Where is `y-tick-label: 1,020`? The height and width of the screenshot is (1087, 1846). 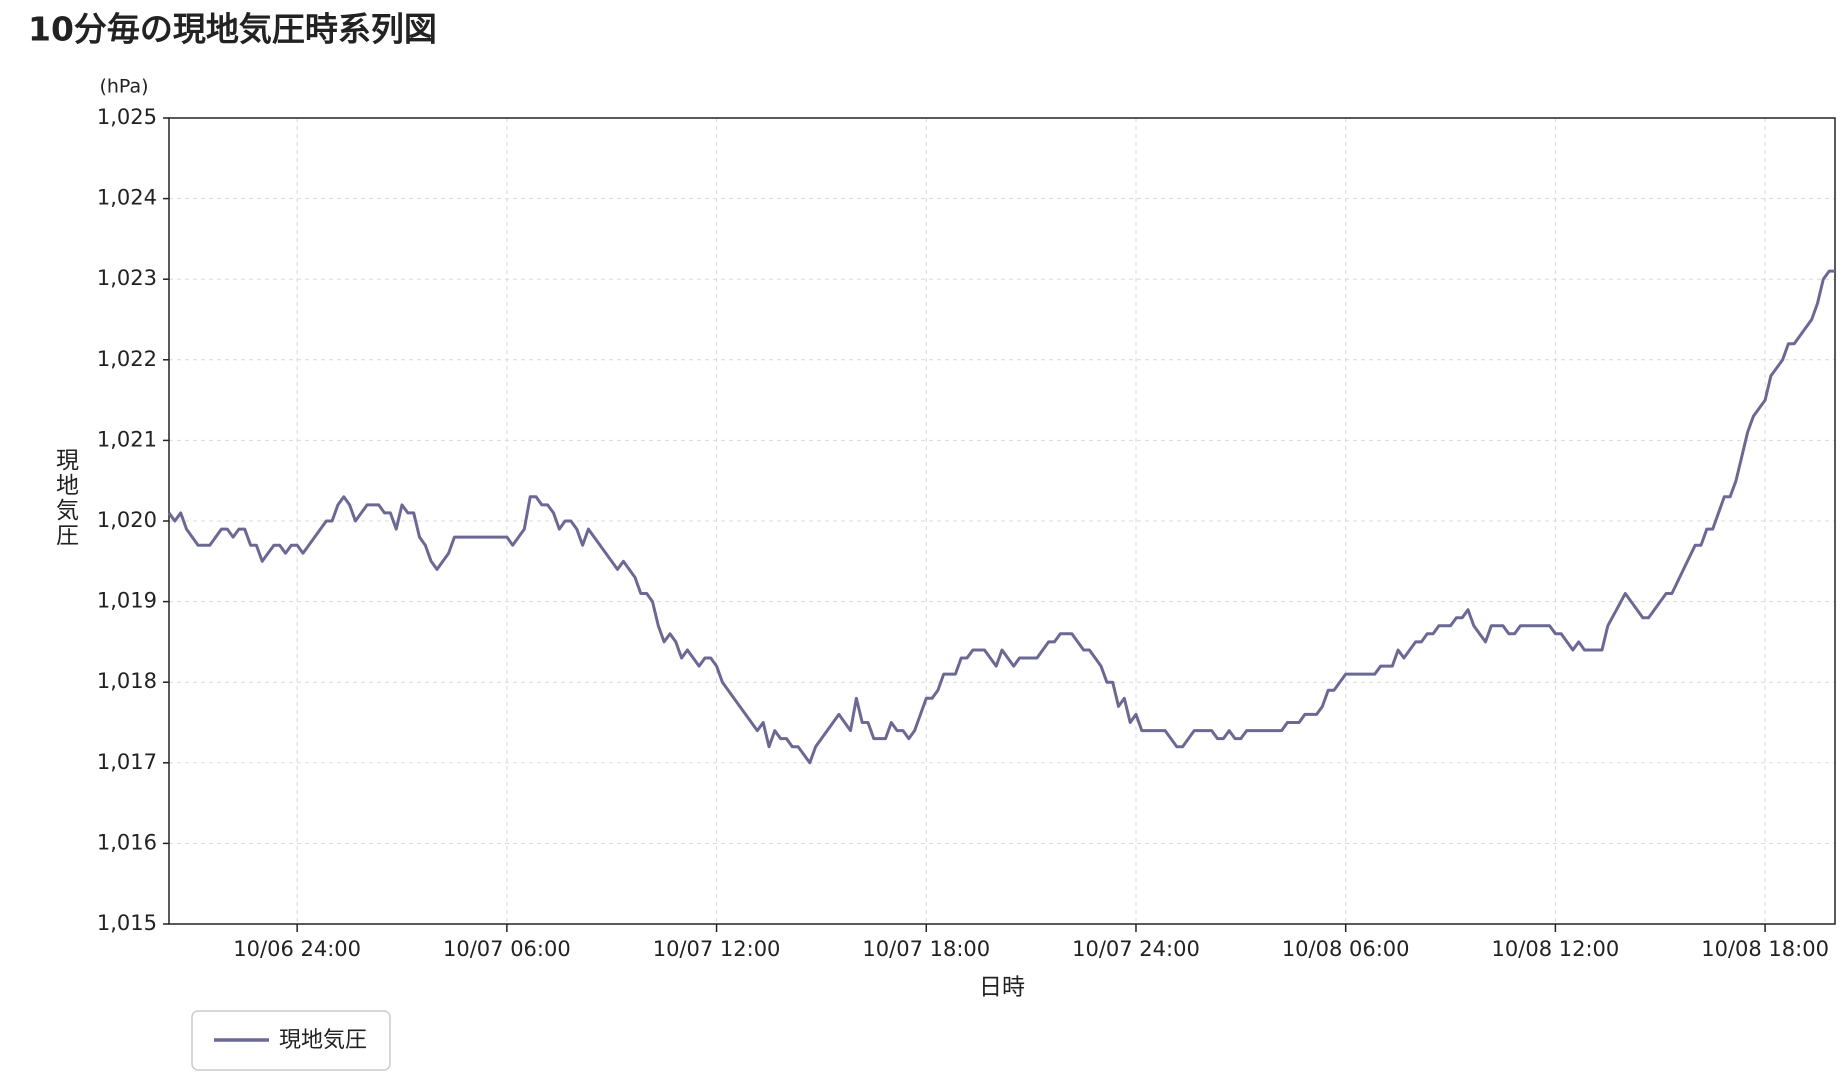
y-tick-label: 1,020 is located at coordinates (127, 520).